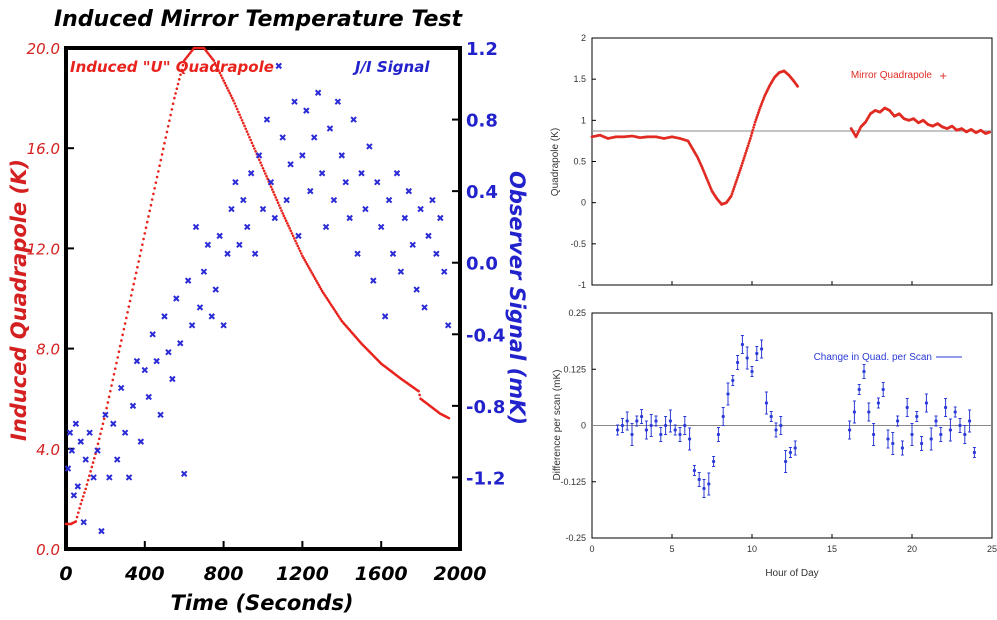 This screenshot has width=997, height=620. Describe the element at coordinates (144, 574) in the screenshot. I see `x-tick-label: 400` at that location.